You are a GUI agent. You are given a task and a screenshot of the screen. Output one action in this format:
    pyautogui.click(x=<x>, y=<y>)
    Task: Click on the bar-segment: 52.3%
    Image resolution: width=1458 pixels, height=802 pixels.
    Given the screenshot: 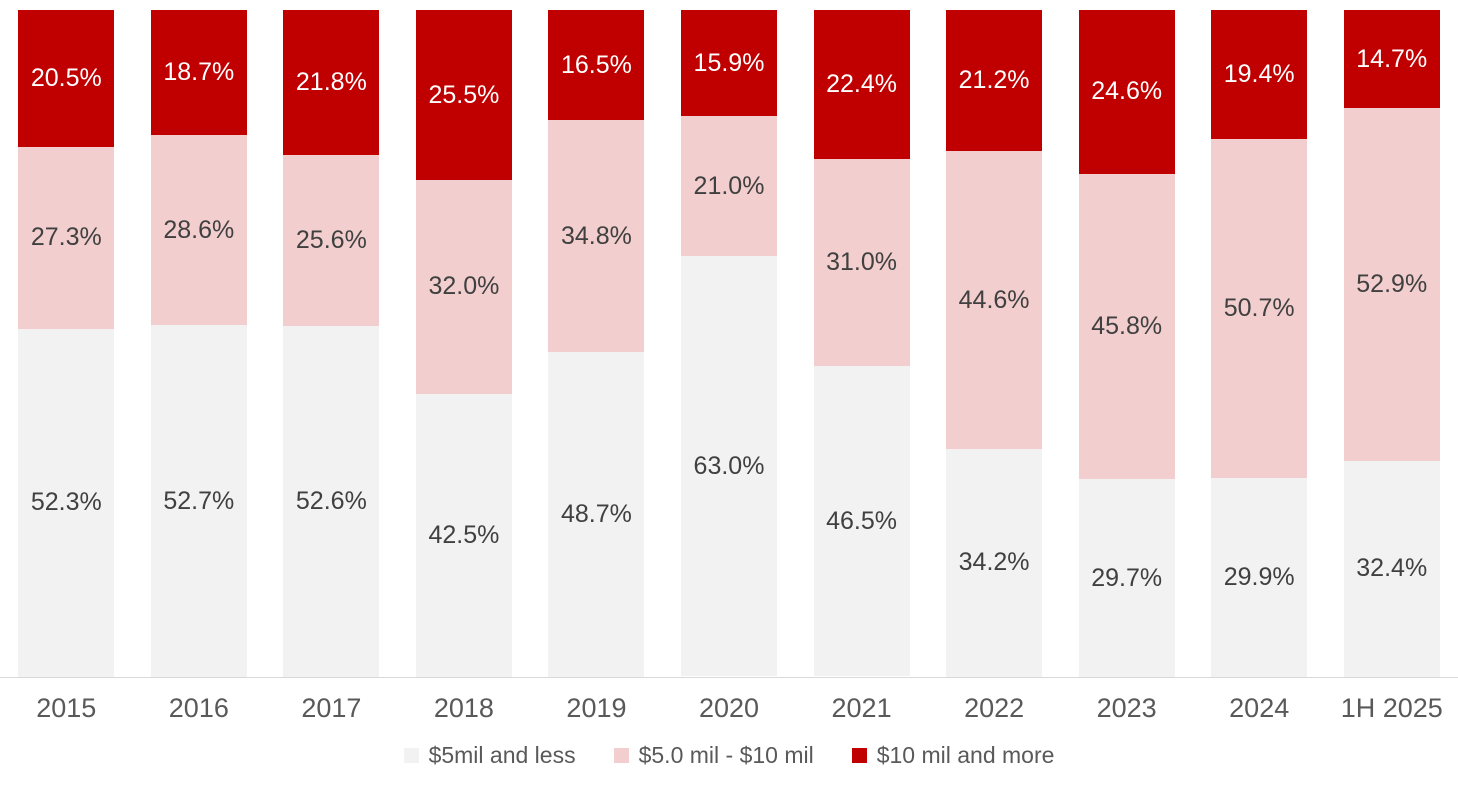 What is the action you would take?
    pyautogui.click(x=66, y=503)
    